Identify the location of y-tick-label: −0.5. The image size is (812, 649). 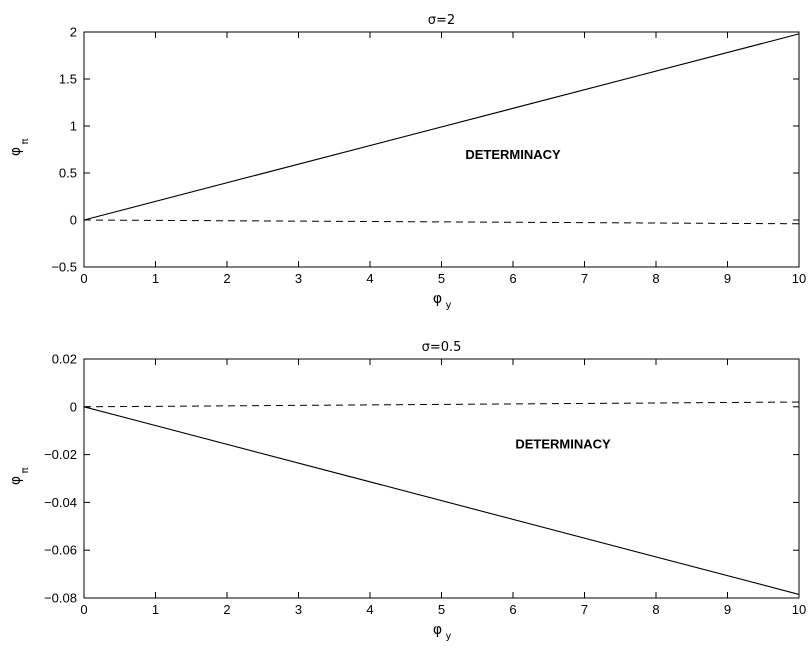
(64, 267).